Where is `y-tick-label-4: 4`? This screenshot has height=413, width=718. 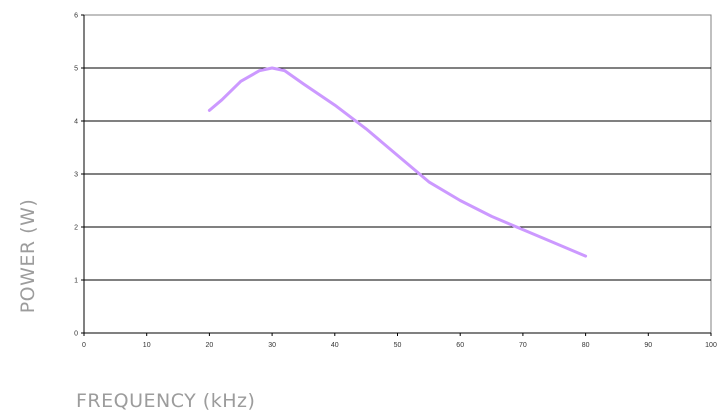
y-tick-label-4: 4 is located at coordinates (76, 122).